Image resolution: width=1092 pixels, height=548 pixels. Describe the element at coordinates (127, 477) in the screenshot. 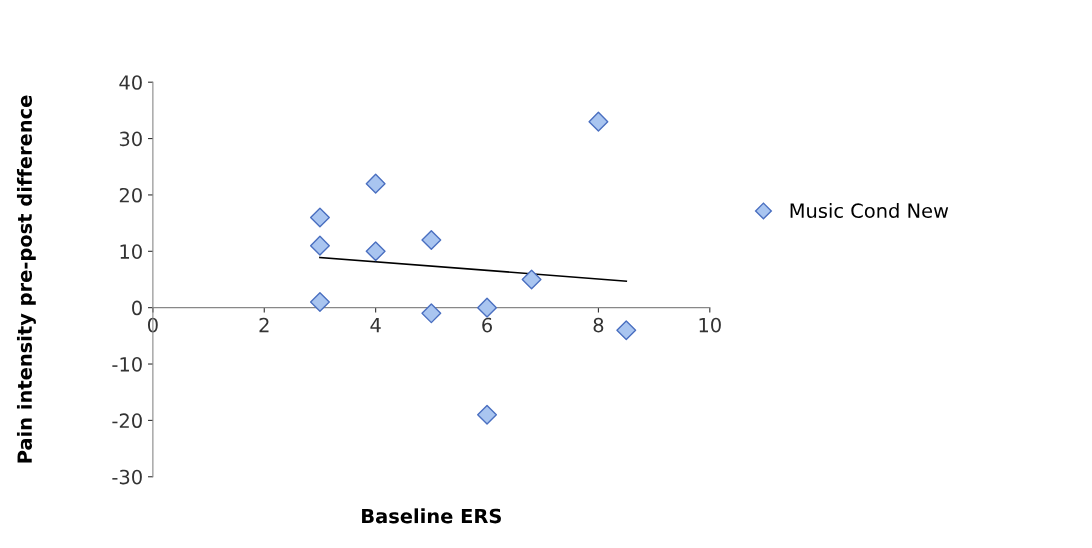

I see `y-tick-label: -30` at that location.